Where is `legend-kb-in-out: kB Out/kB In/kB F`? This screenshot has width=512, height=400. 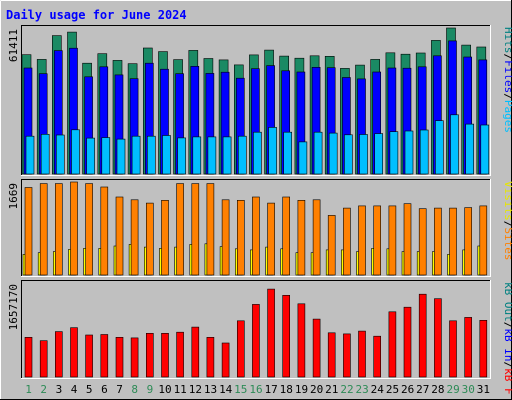 legend-kb-in-out: kB Out/kB In/kB F is located at coordinates (507, 338).